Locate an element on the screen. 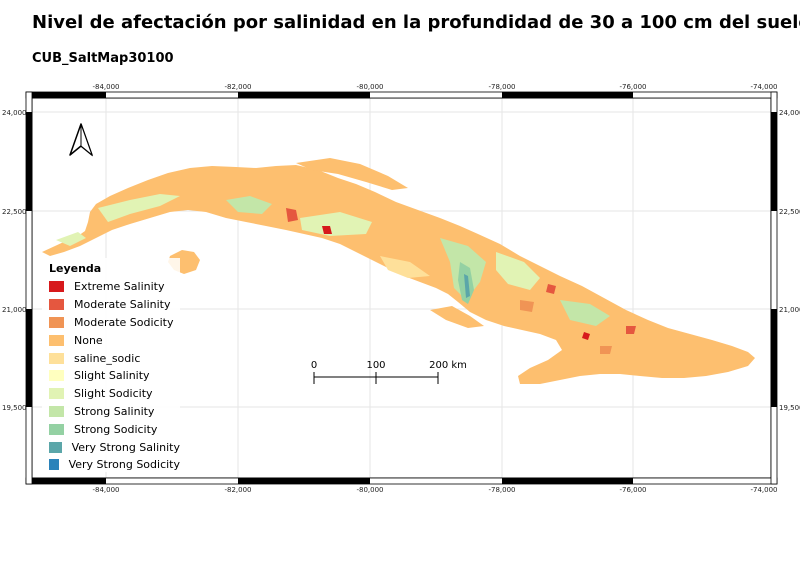 The image size is (800, 565). legend-item: Moderate Salinity is located at coordinates (114, 305).